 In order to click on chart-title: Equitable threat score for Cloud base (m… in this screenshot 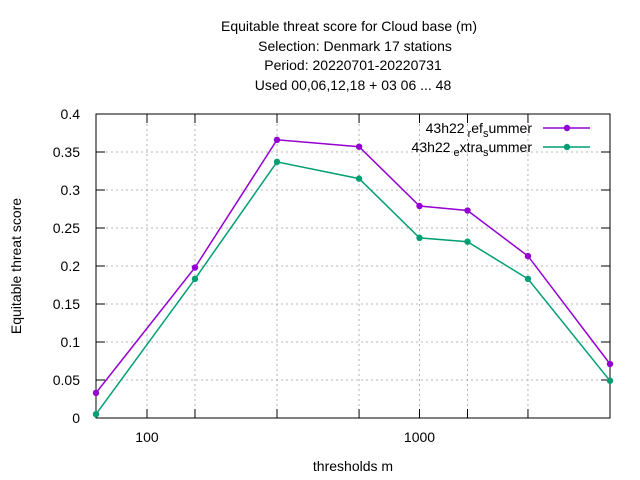, I will do `click(349, 55)`.